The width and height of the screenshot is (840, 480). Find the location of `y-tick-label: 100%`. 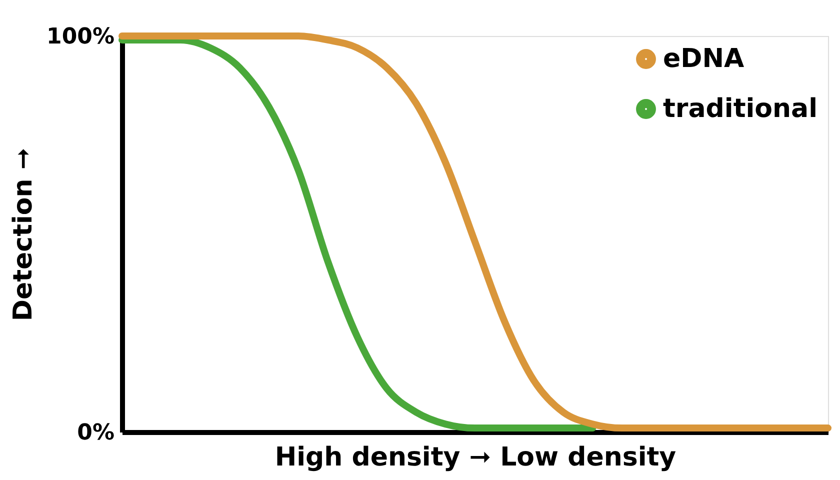

y-tick-label: 100% is located at coordinates (80, 37).